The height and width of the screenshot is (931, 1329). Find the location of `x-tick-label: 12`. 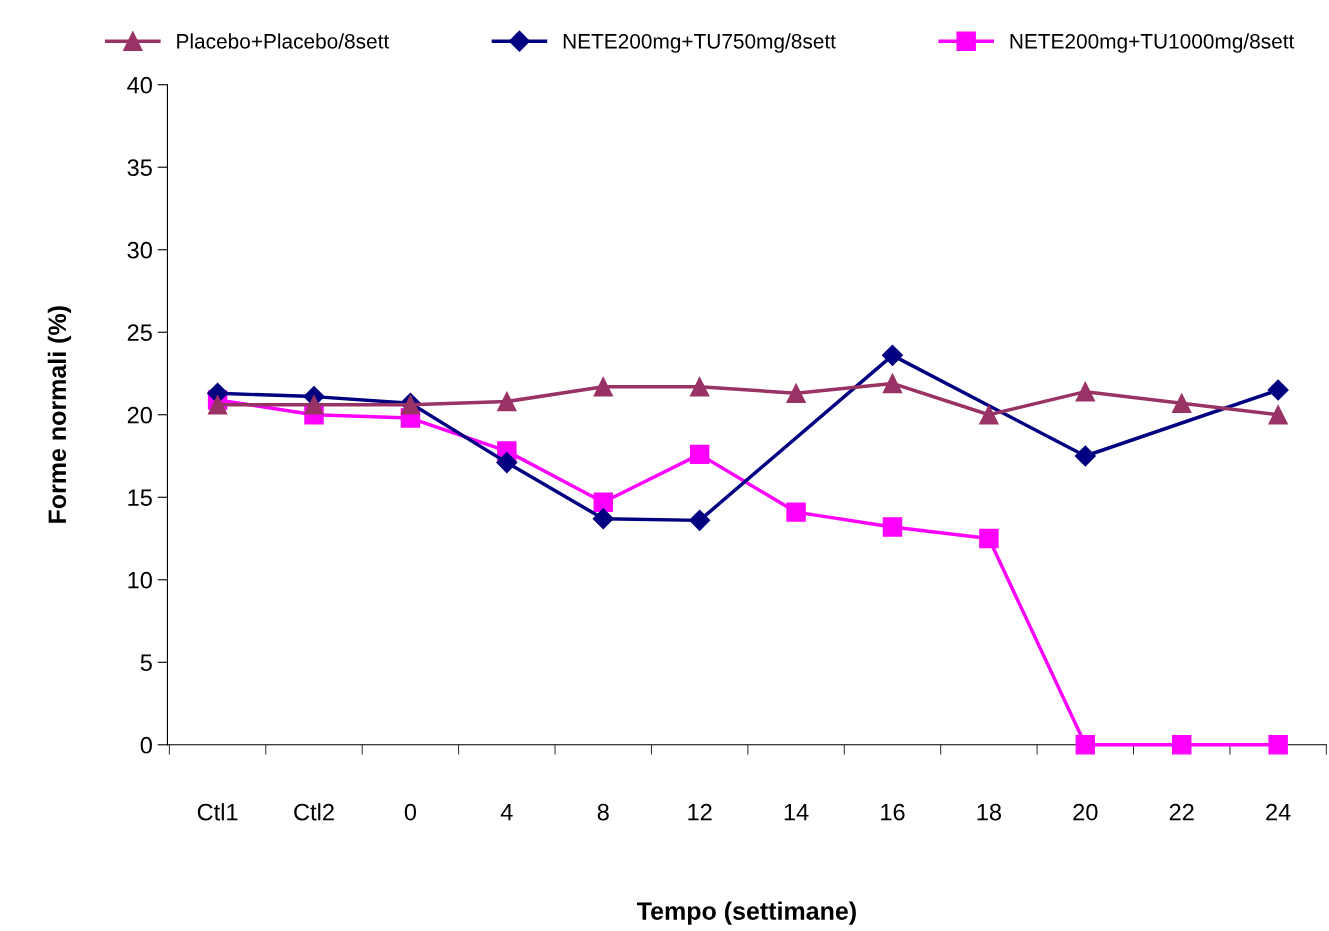

x-tick-label: 12 is located at coordinates (700, 812).